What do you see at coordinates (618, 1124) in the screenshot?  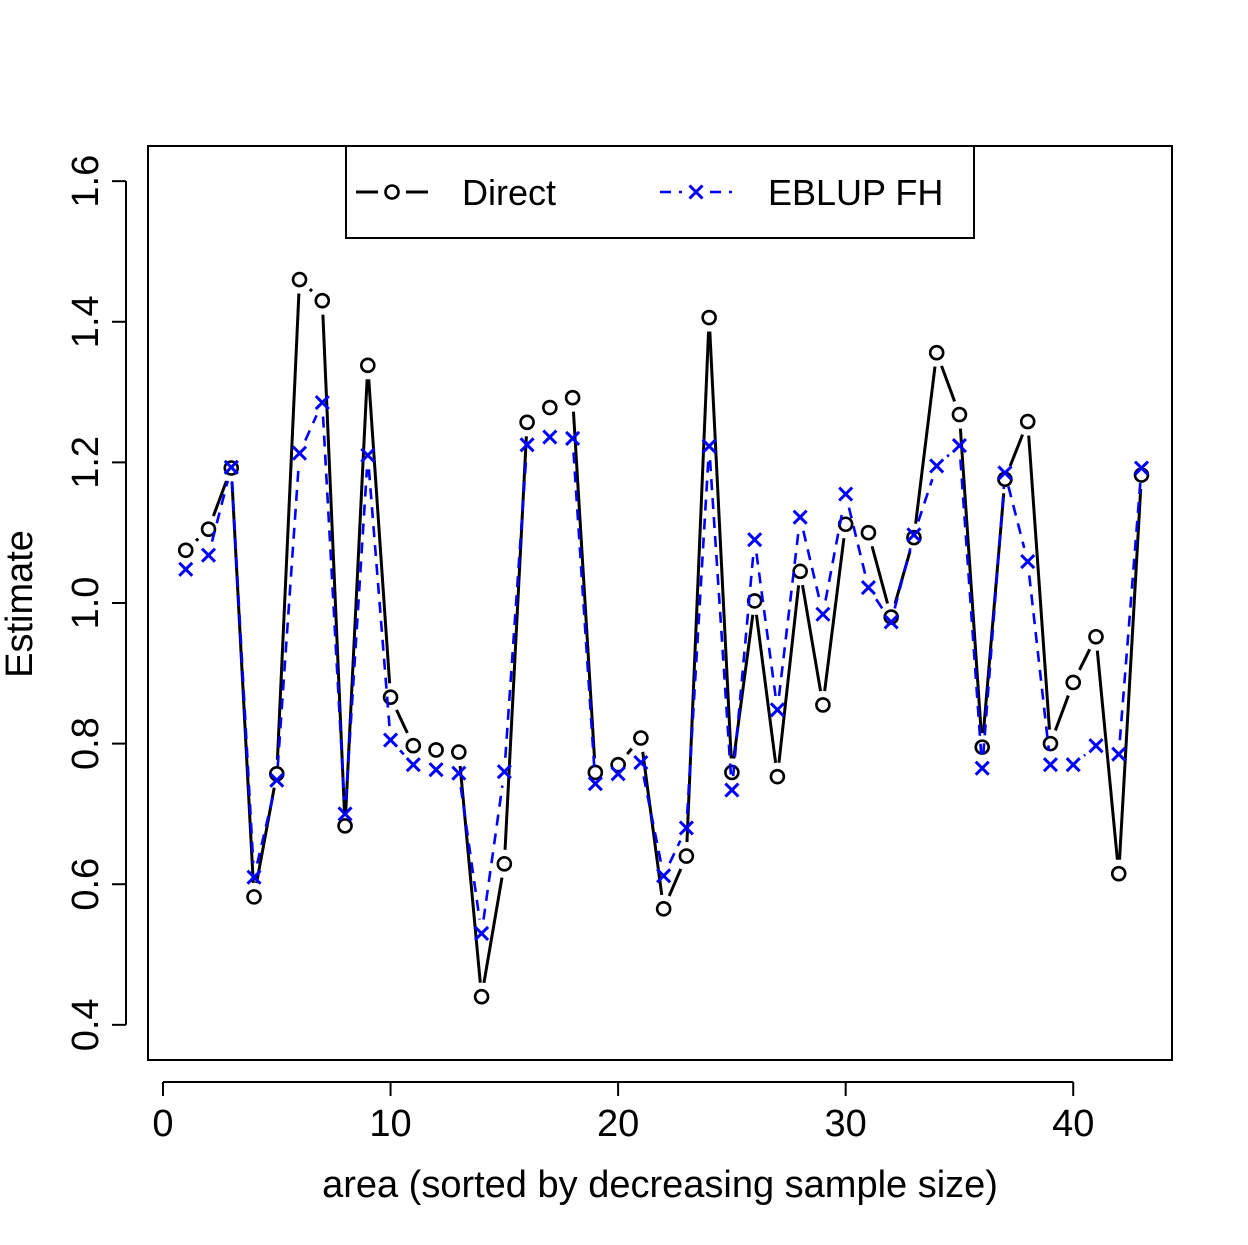 I see `x-tick-label: 20` at bounding box center [618, 1124].